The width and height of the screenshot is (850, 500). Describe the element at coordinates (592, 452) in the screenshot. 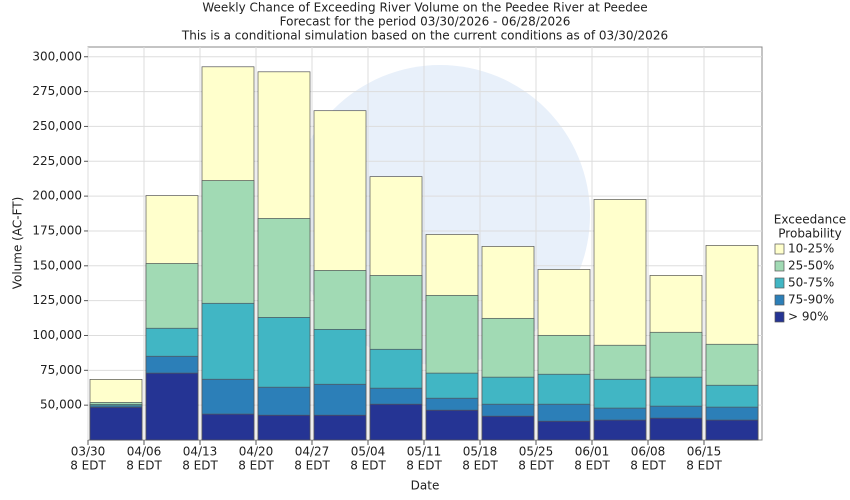

I see `x-tick-label: 06/01` at that location.